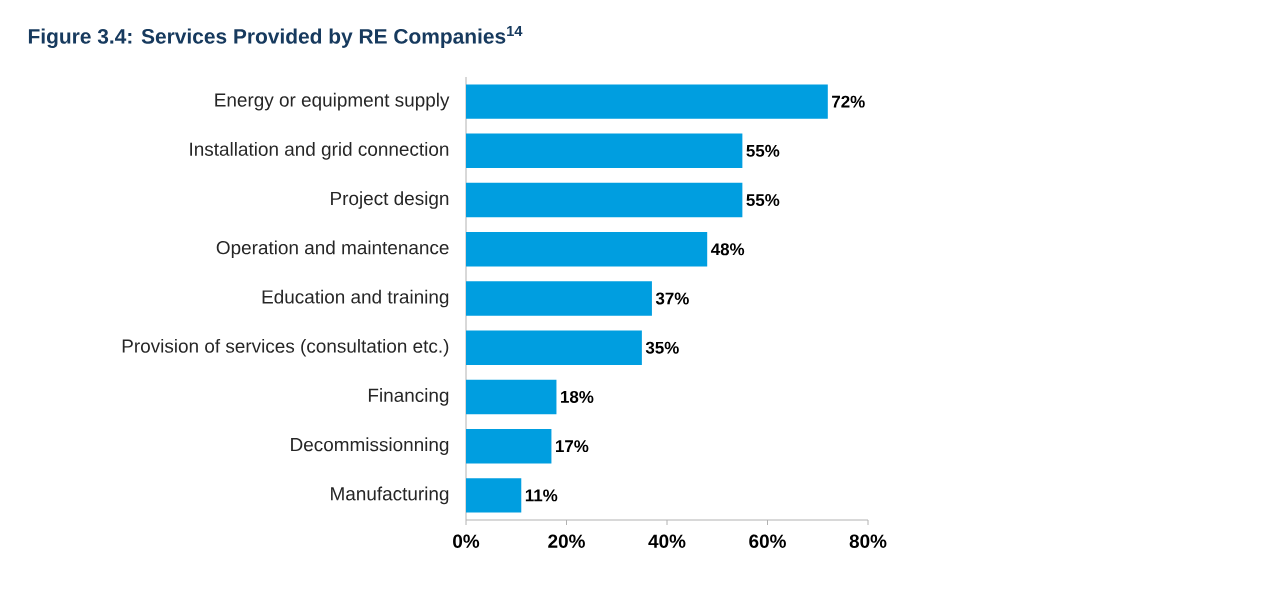  What do you see at coordinates (667, 541) in the screenshot?
I see `x-tick-label: 40%` at bounding box center [667, 541].